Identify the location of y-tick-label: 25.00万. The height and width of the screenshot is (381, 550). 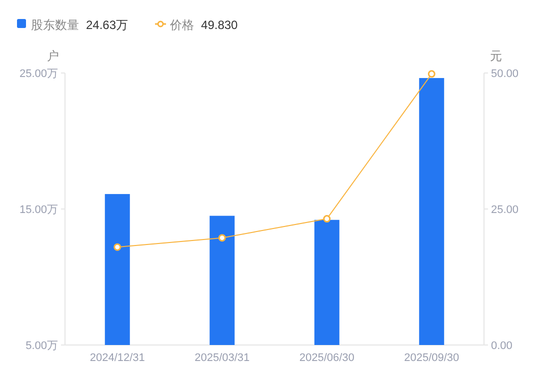
(38, 74).